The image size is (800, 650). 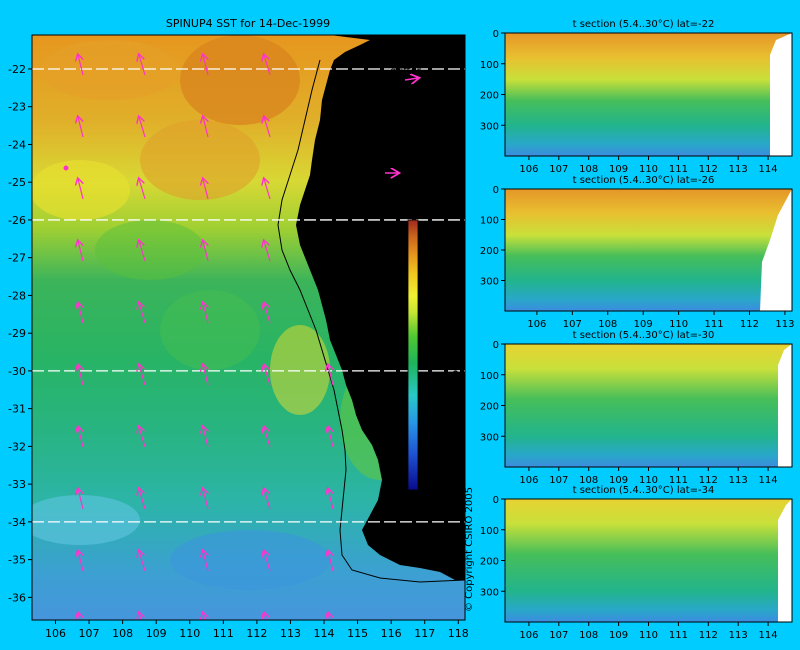 I want to click on map-x-tick-label: 112, so click(x=256, y=633).